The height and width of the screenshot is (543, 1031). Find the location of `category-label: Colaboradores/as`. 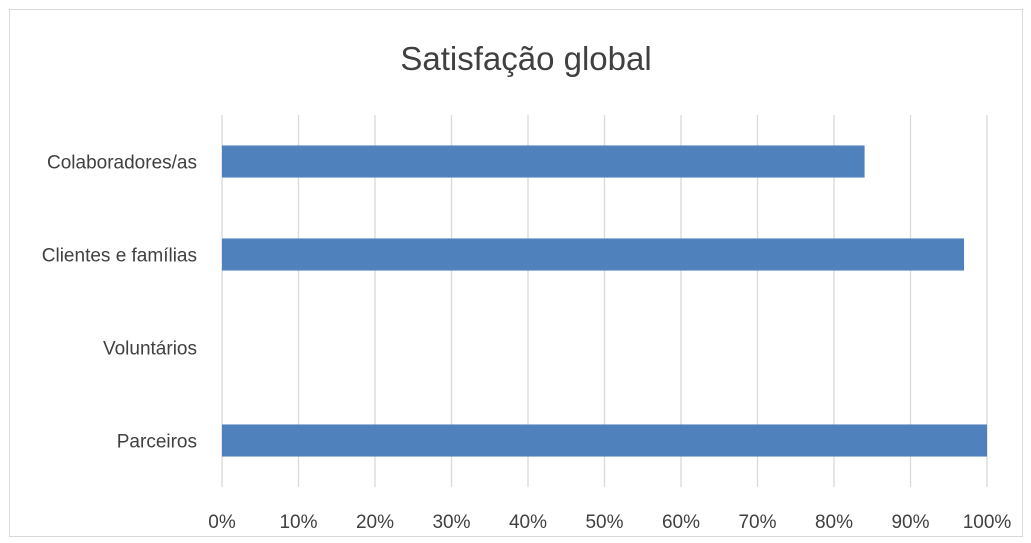

category-label: Colaboradores/as is located at coordinates (122, 163).